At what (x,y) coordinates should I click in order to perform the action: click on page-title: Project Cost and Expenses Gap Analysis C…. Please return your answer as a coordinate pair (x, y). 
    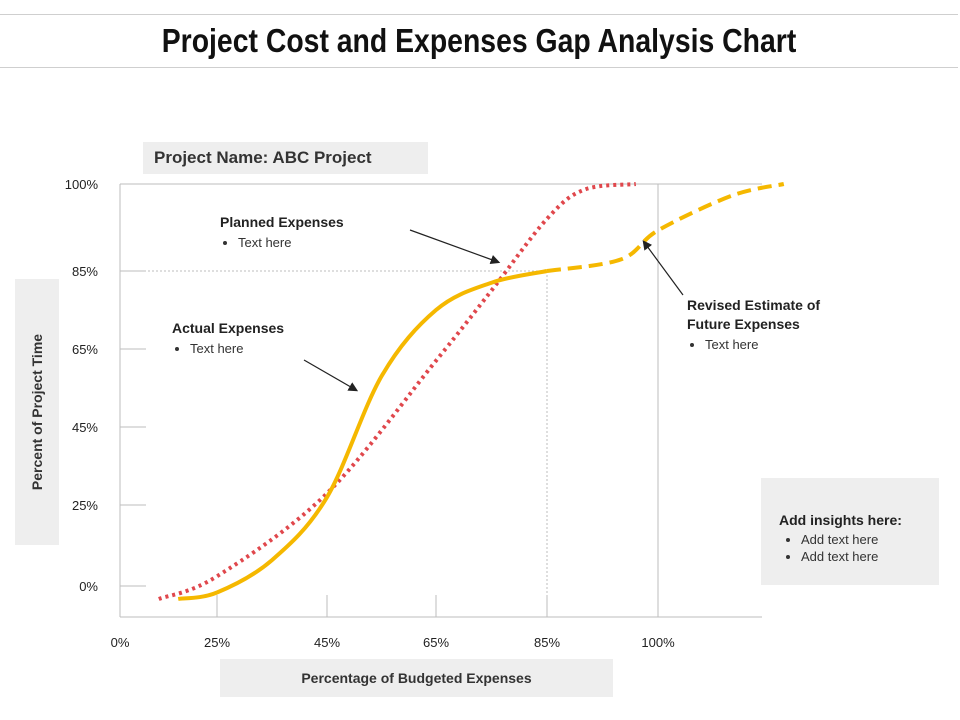
    Looking at the image, I should click on (479, 40).